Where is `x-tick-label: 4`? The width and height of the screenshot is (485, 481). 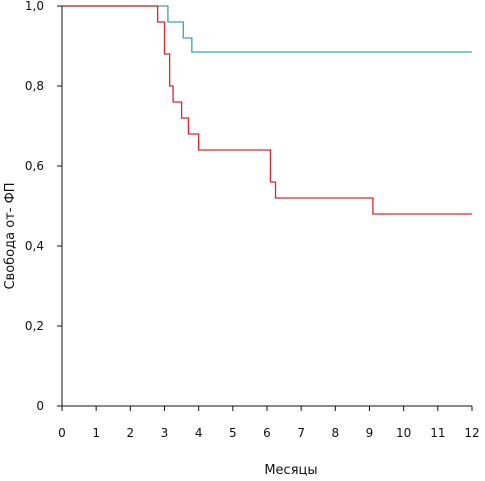 x-tick-label: 4 is located at coordinates (199, 433).